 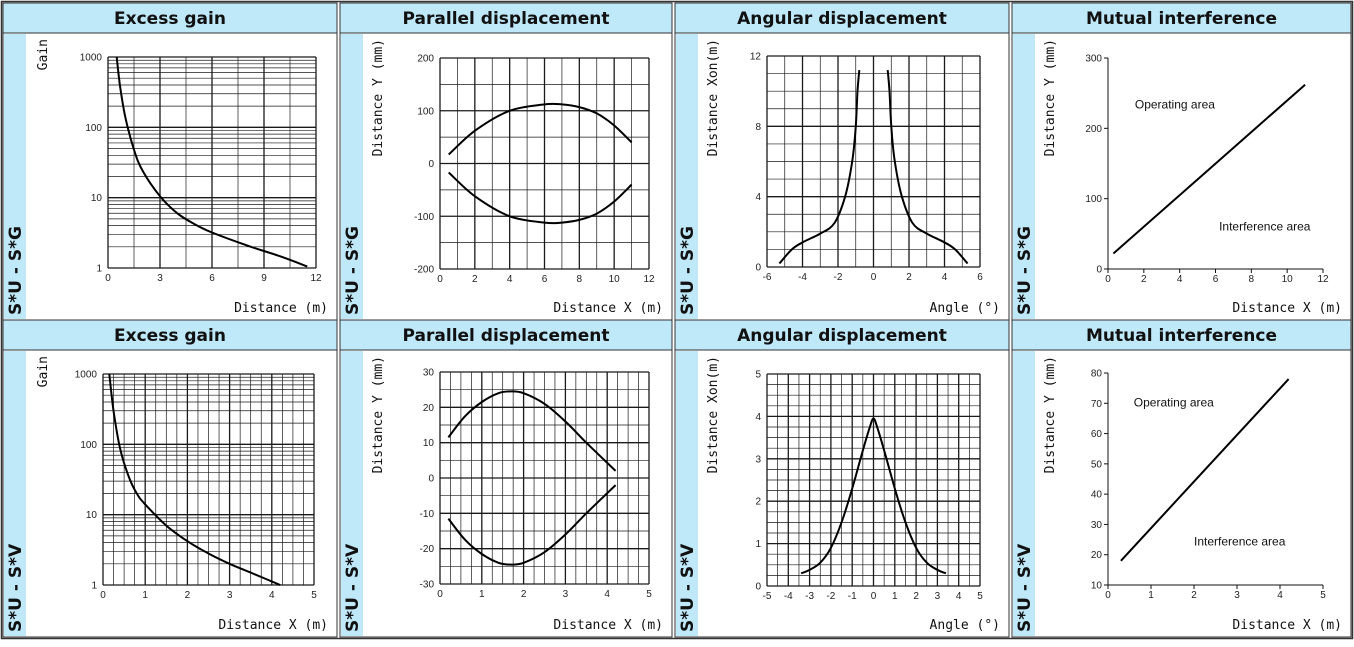 What do you see at coordinates (43, 54) in the screenshot?
I see `y-axis-label: Gain` at bounding box center [43, 54].